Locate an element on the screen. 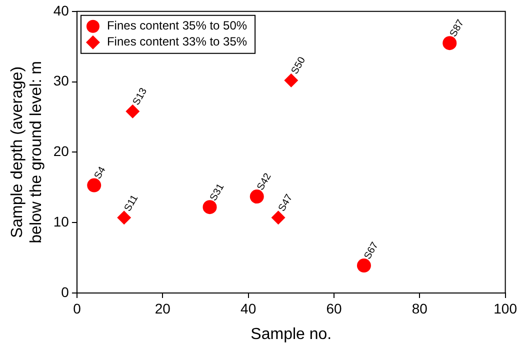 This screenshot has width=520, height=350. y-tick-label: 20 is located at coordinates (61, 151).